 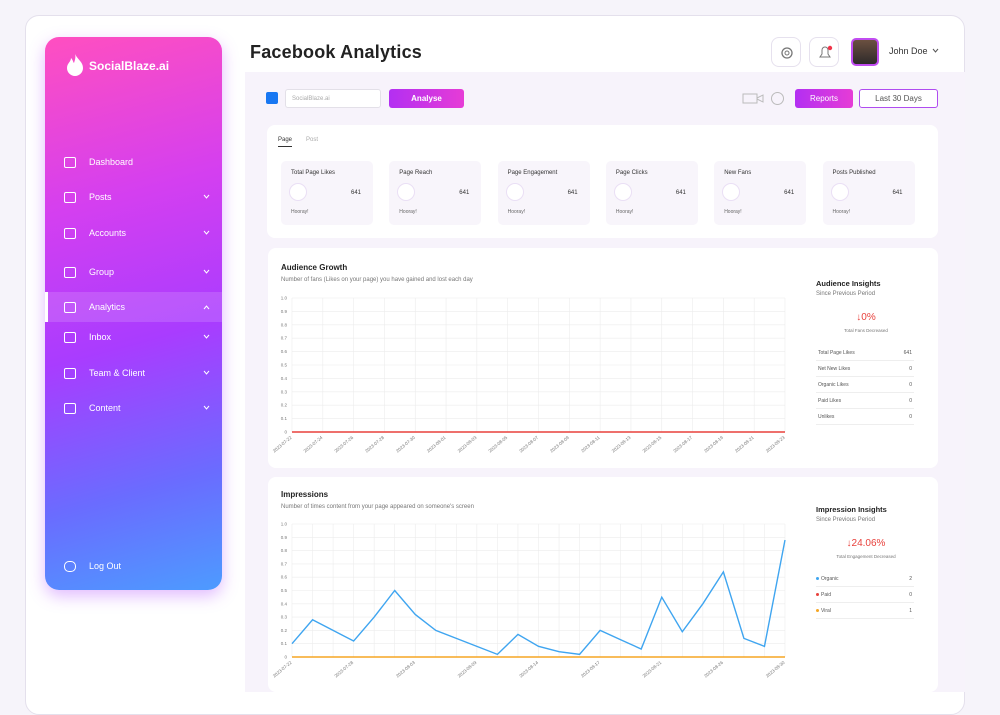 I want to click on x-tick-label: 2023-08-19, so click(x=713, y=444).